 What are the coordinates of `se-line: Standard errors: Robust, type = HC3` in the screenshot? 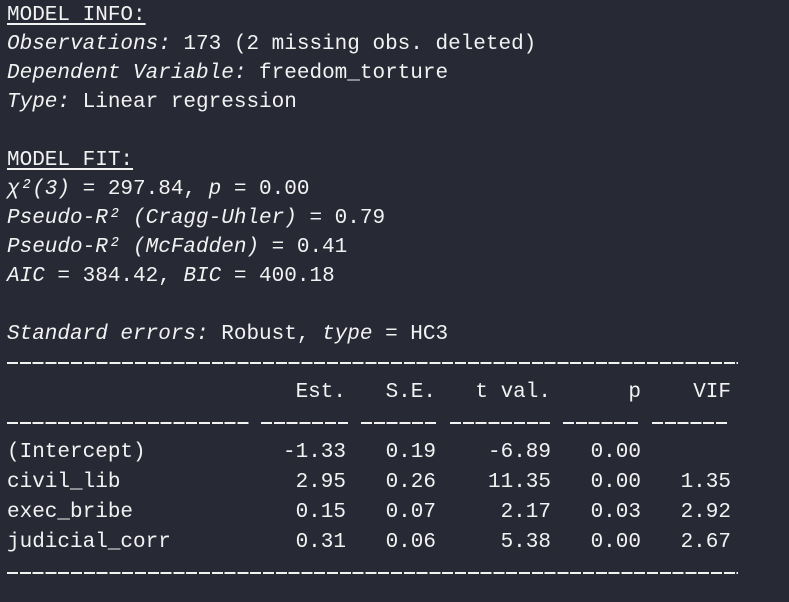 It's located at (398, 334).